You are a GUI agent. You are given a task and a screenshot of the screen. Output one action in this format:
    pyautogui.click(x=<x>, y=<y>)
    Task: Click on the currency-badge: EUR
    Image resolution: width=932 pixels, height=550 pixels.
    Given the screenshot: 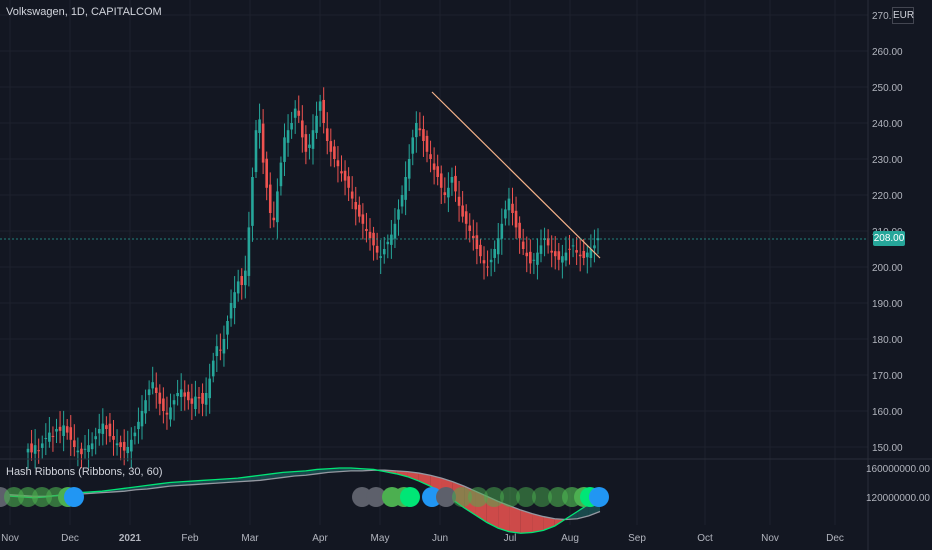 What is the action you would take?
    pyautogui.click(x=903, y=15)
    